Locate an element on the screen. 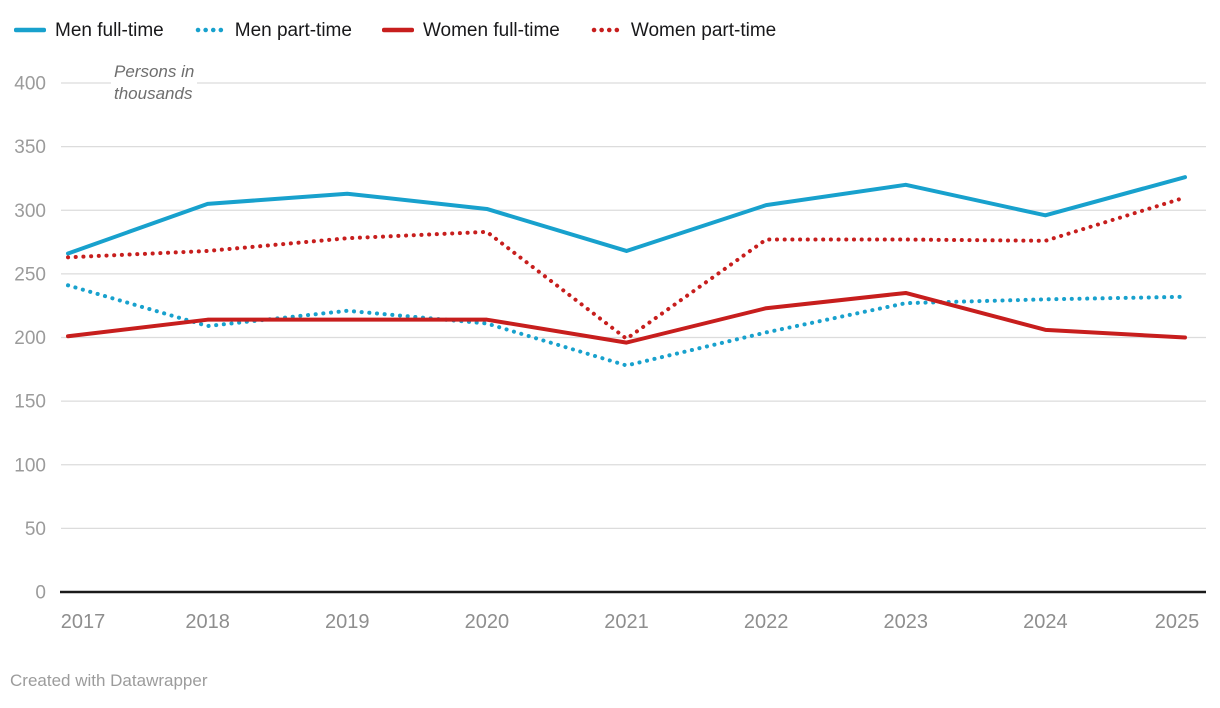 The height and width of the screenshot is (708, 1220). legend-label: Women full-time is located at coordinates (491, 30).